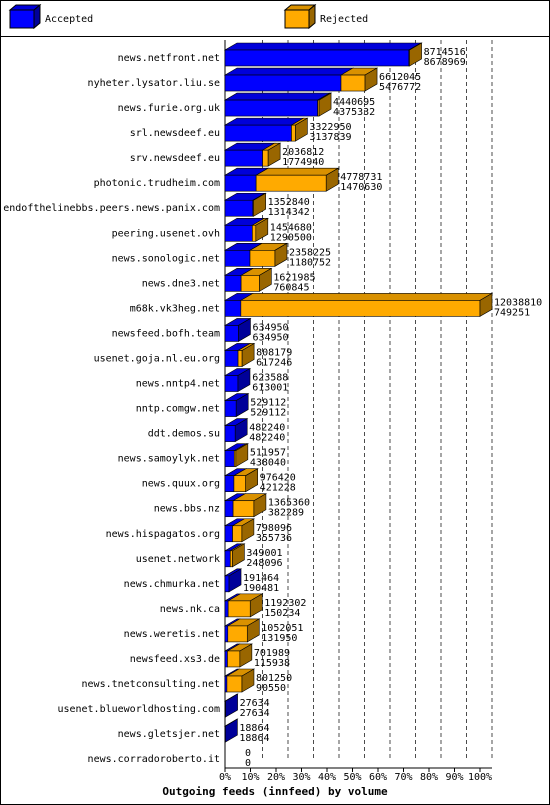  Describe the element at coordinates (279, 638) in the screenshot. I see `accepted-label: 131950` at that location.